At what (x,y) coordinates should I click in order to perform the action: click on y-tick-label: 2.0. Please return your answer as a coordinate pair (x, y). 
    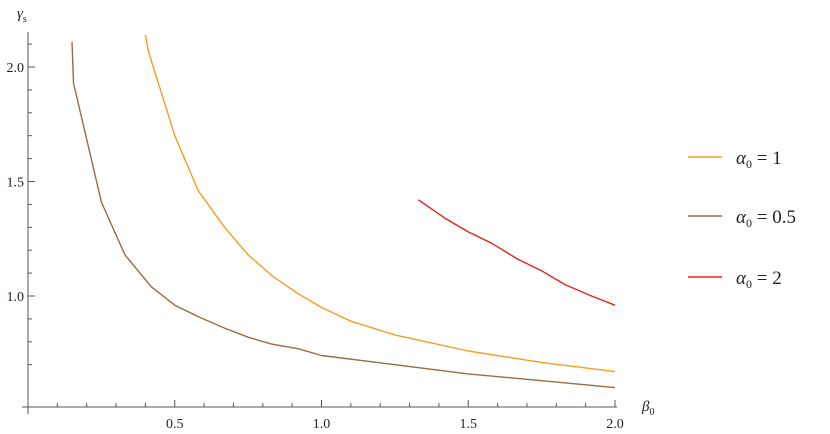
    Looking at the image, I should click on (16, 68).